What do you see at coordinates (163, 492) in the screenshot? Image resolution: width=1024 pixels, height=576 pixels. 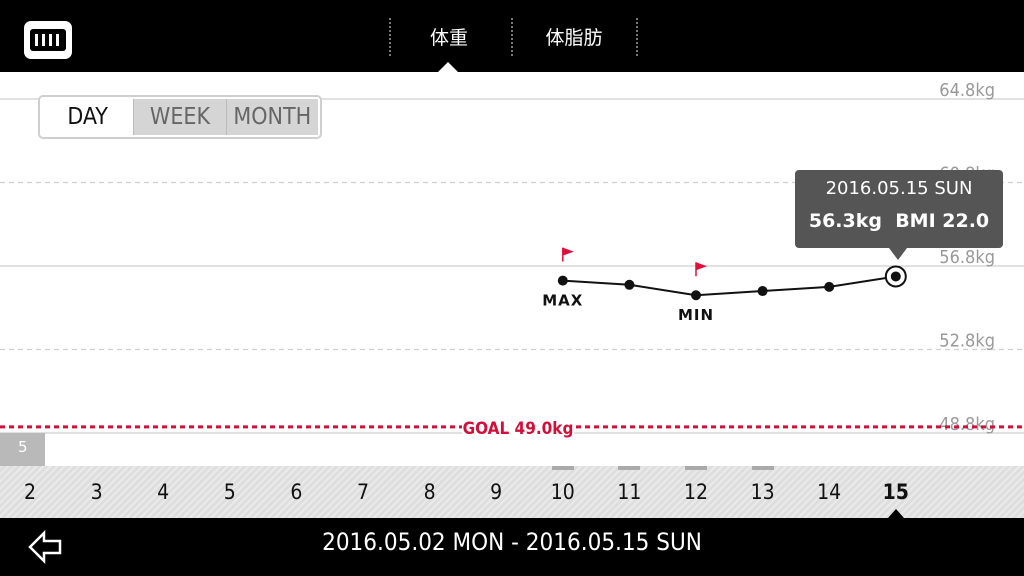 I see `day-label-4: 4` at bounding box center [163, 492].